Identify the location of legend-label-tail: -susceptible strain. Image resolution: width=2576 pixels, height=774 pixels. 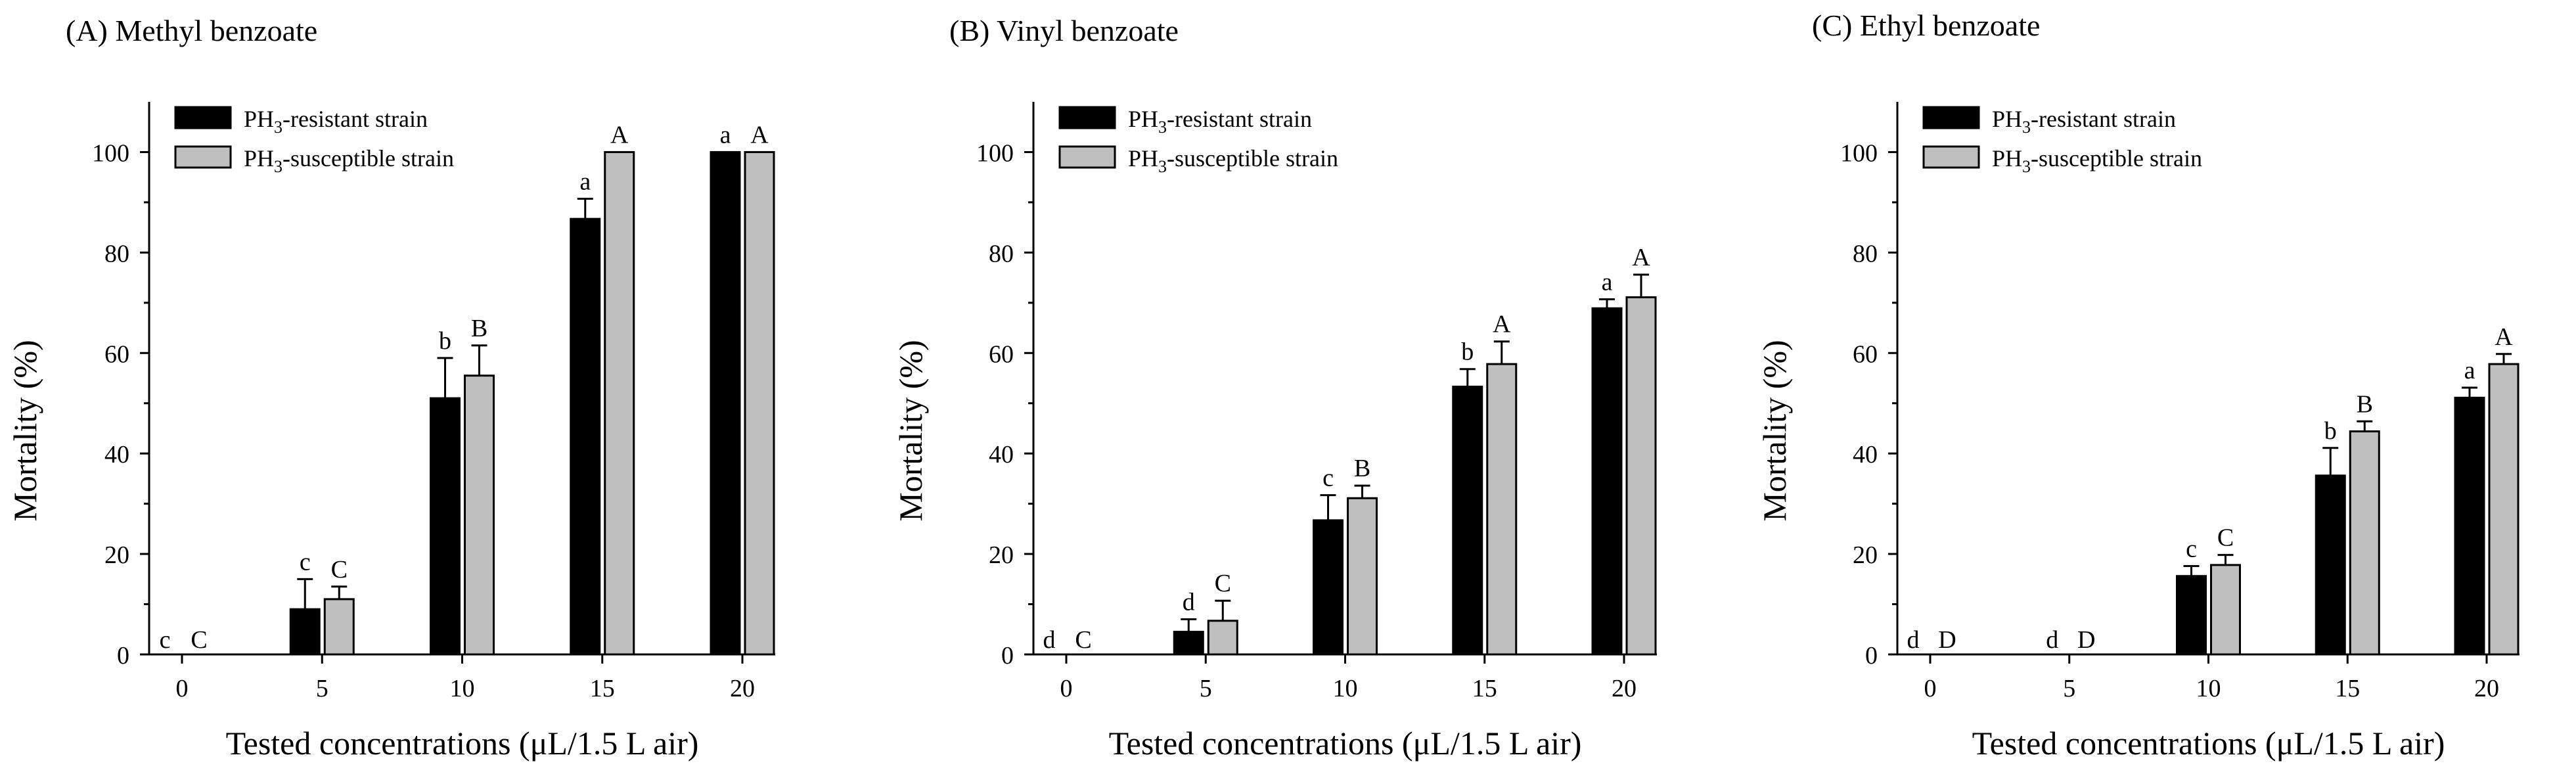
(368, 158).